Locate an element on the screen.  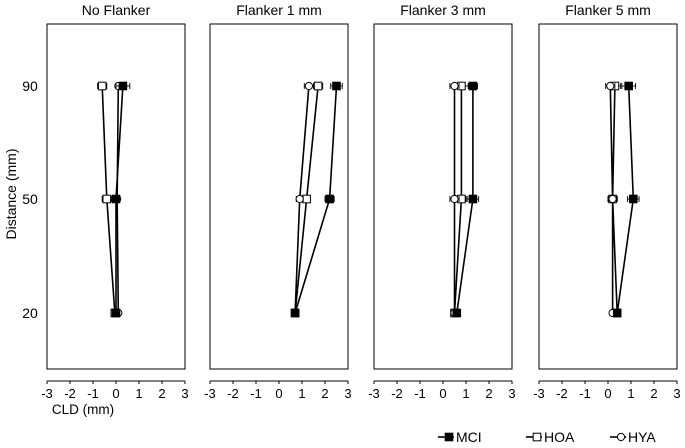
legend-item-hya: HYA is located at coordinates (633, 437).